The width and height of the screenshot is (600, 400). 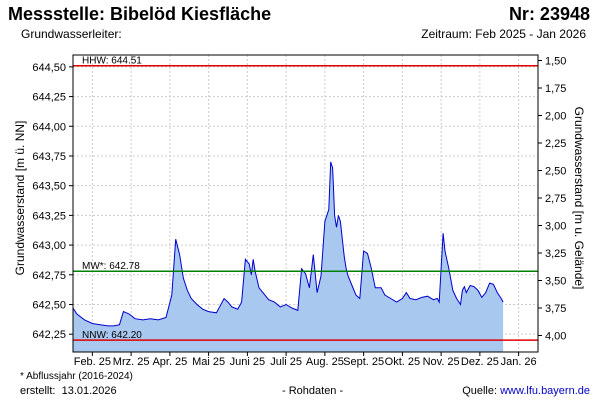 I want to click on left-tick-label: 643,25, so click(x=49, y=216).